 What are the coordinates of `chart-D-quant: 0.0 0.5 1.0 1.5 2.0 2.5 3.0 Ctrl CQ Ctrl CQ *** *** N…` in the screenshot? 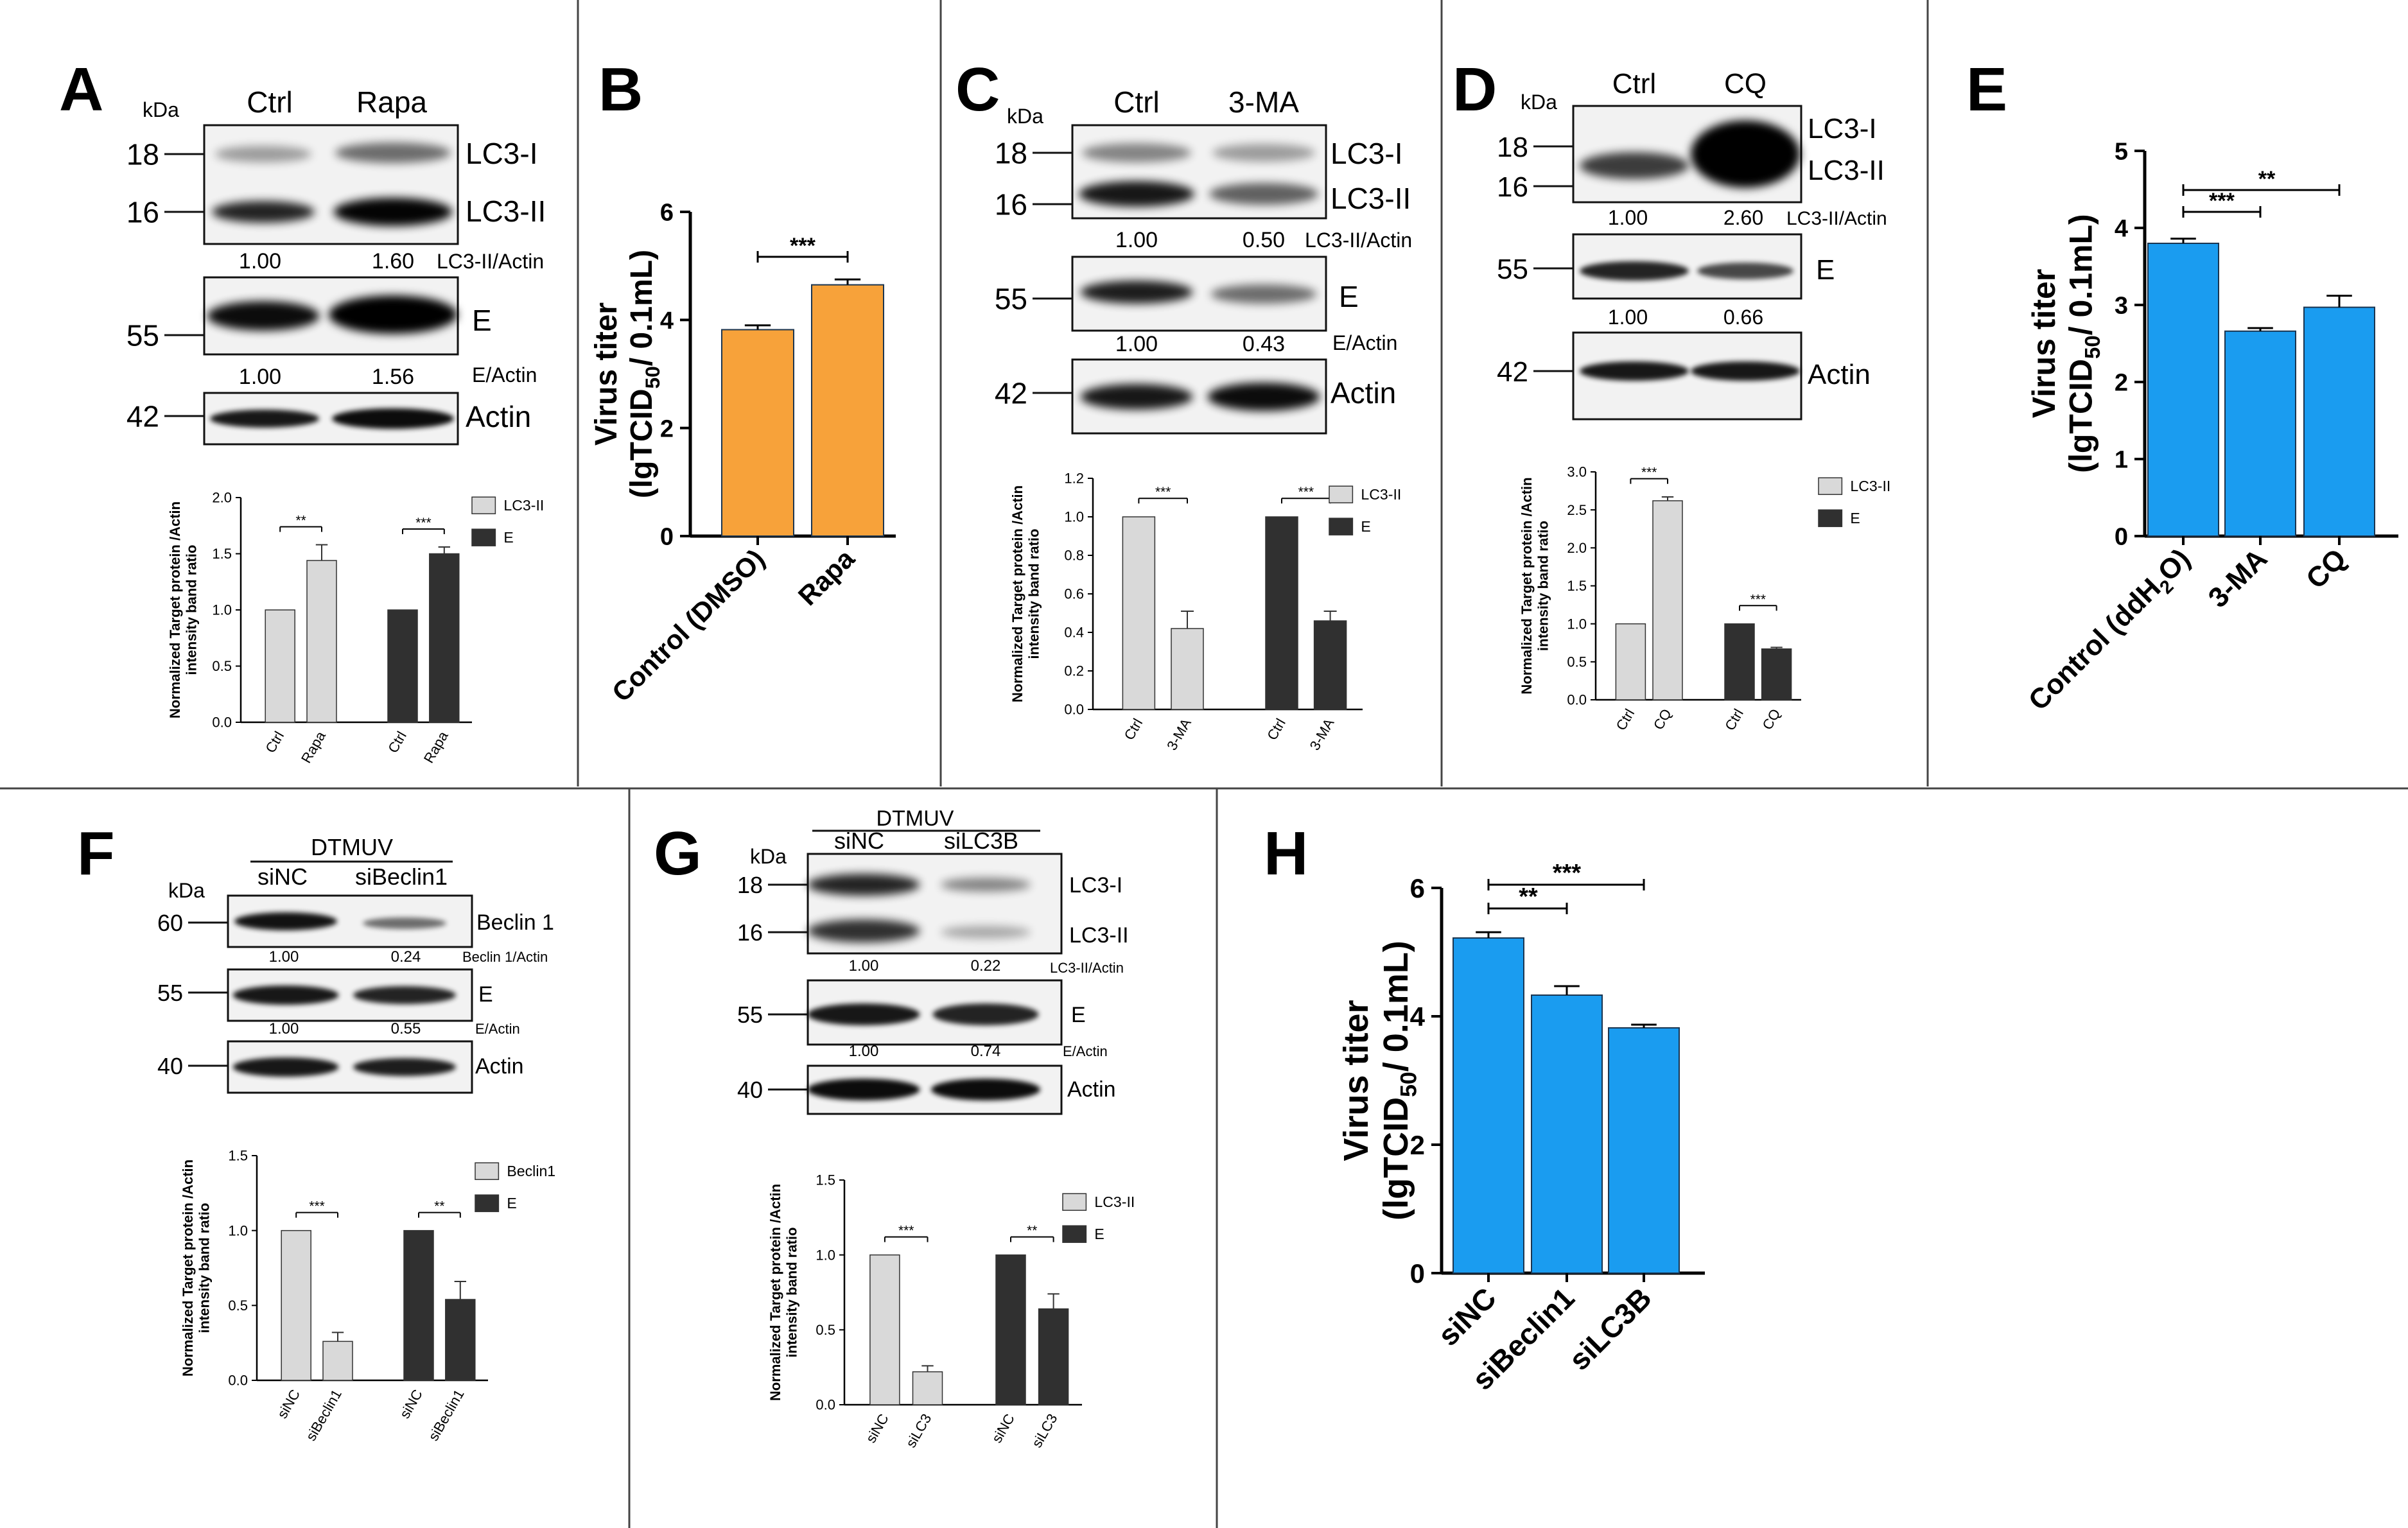 It's located at (1705, 598).